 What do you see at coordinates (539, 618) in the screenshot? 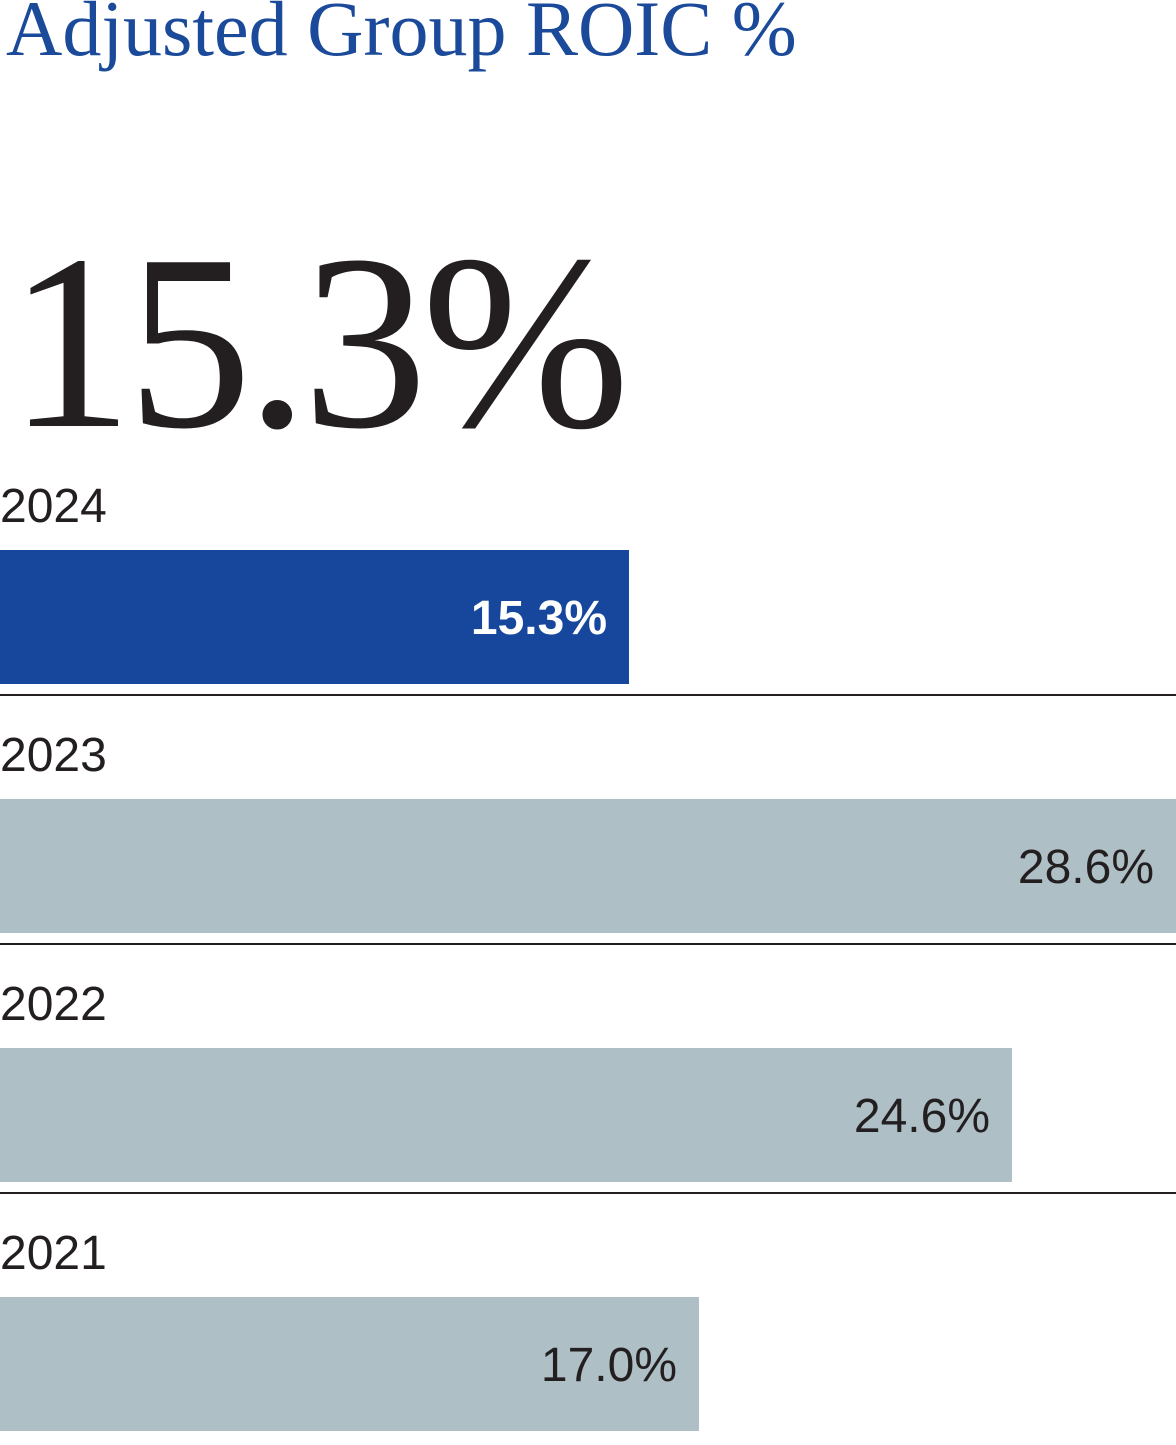
I see `bar-value-label: 15.3%` at bounding box center [539, 618].